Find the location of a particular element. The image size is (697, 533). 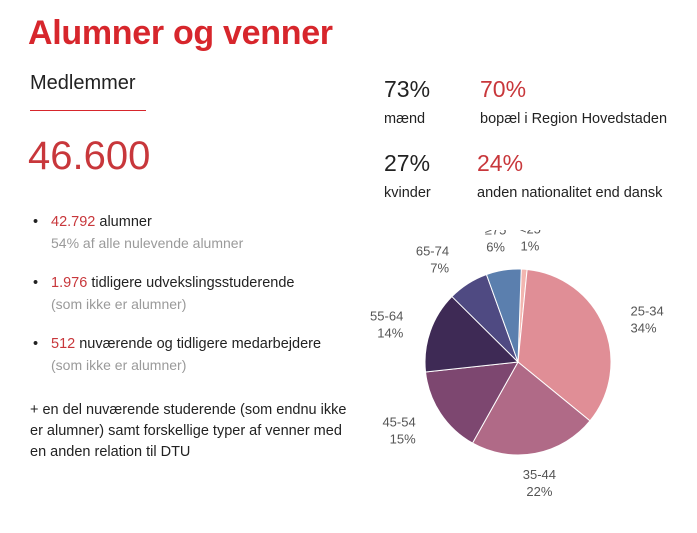

section-subtitle: Medlemmer is located at coordinates (83, 83).